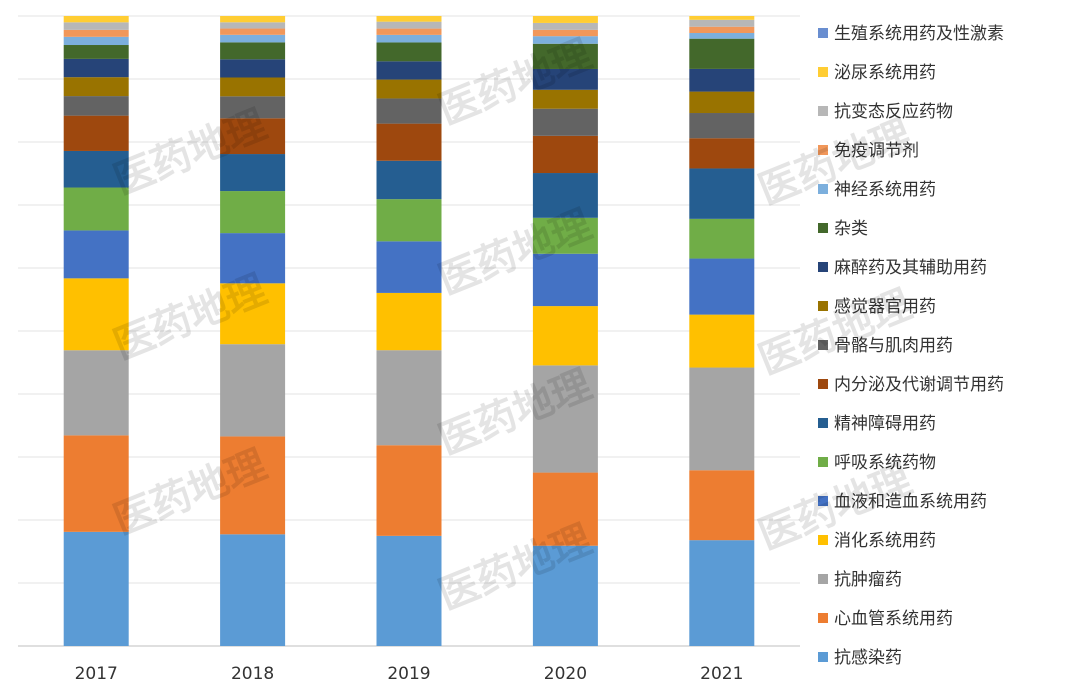  I want to click on legend-label: 麻醉药及其辅助用药, so click(910, 268).